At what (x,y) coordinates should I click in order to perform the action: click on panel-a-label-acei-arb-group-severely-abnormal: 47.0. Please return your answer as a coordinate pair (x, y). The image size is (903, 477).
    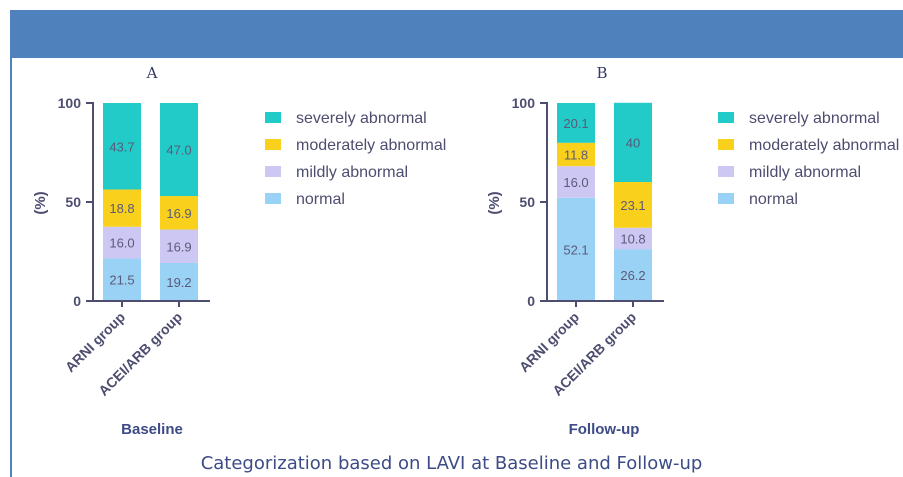
    Looking at the image, I should click on (178, 150).